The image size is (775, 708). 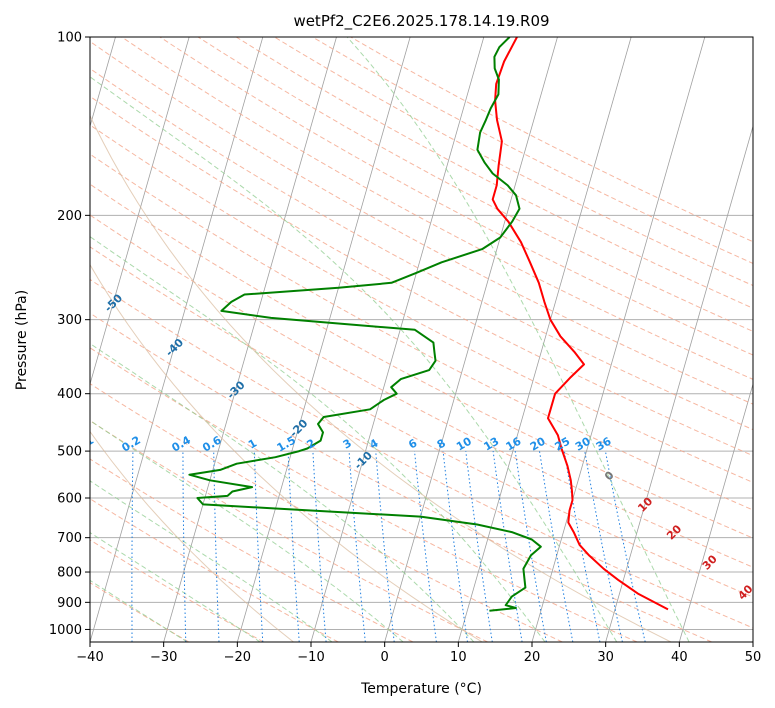 What do you see at coordinates (69, 38) in the screenshot?
I see `y-tick-label: 100` at bounding box center [69, 38].